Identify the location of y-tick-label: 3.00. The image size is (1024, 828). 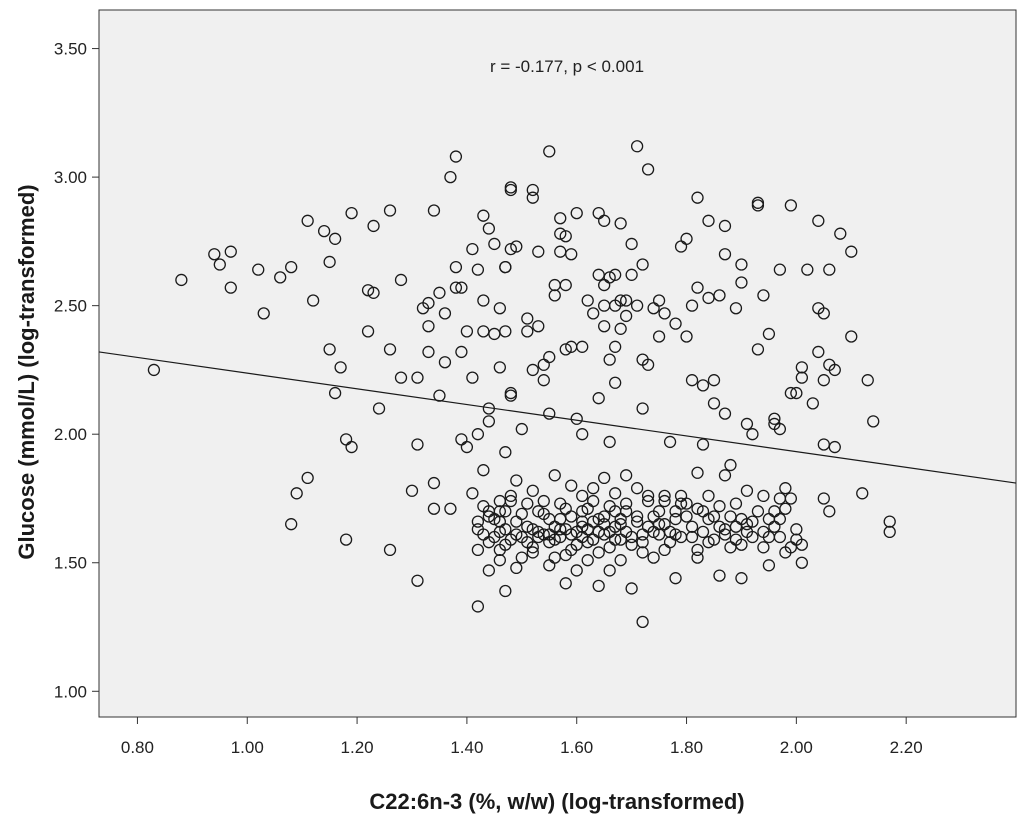
(70, 177).